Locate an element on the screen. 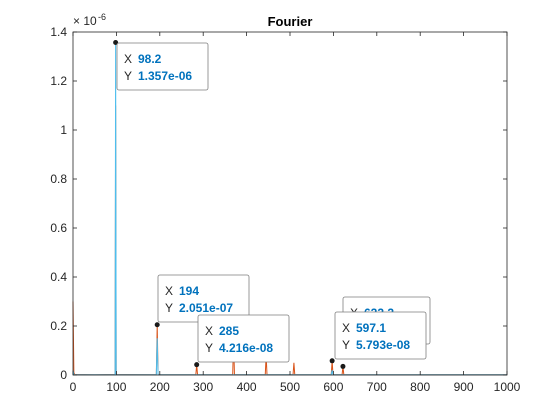 This screenshot has height=420, width=560. y-tick-label: 0.6 is located at coordinates (58, 228).